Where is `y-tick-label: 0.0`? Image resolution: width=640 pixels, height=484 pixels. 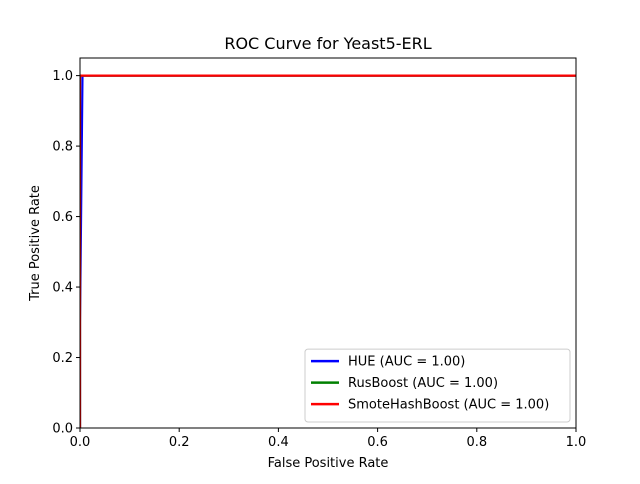
y-tick-label: 0.0 is located at coordinates (62, 429).